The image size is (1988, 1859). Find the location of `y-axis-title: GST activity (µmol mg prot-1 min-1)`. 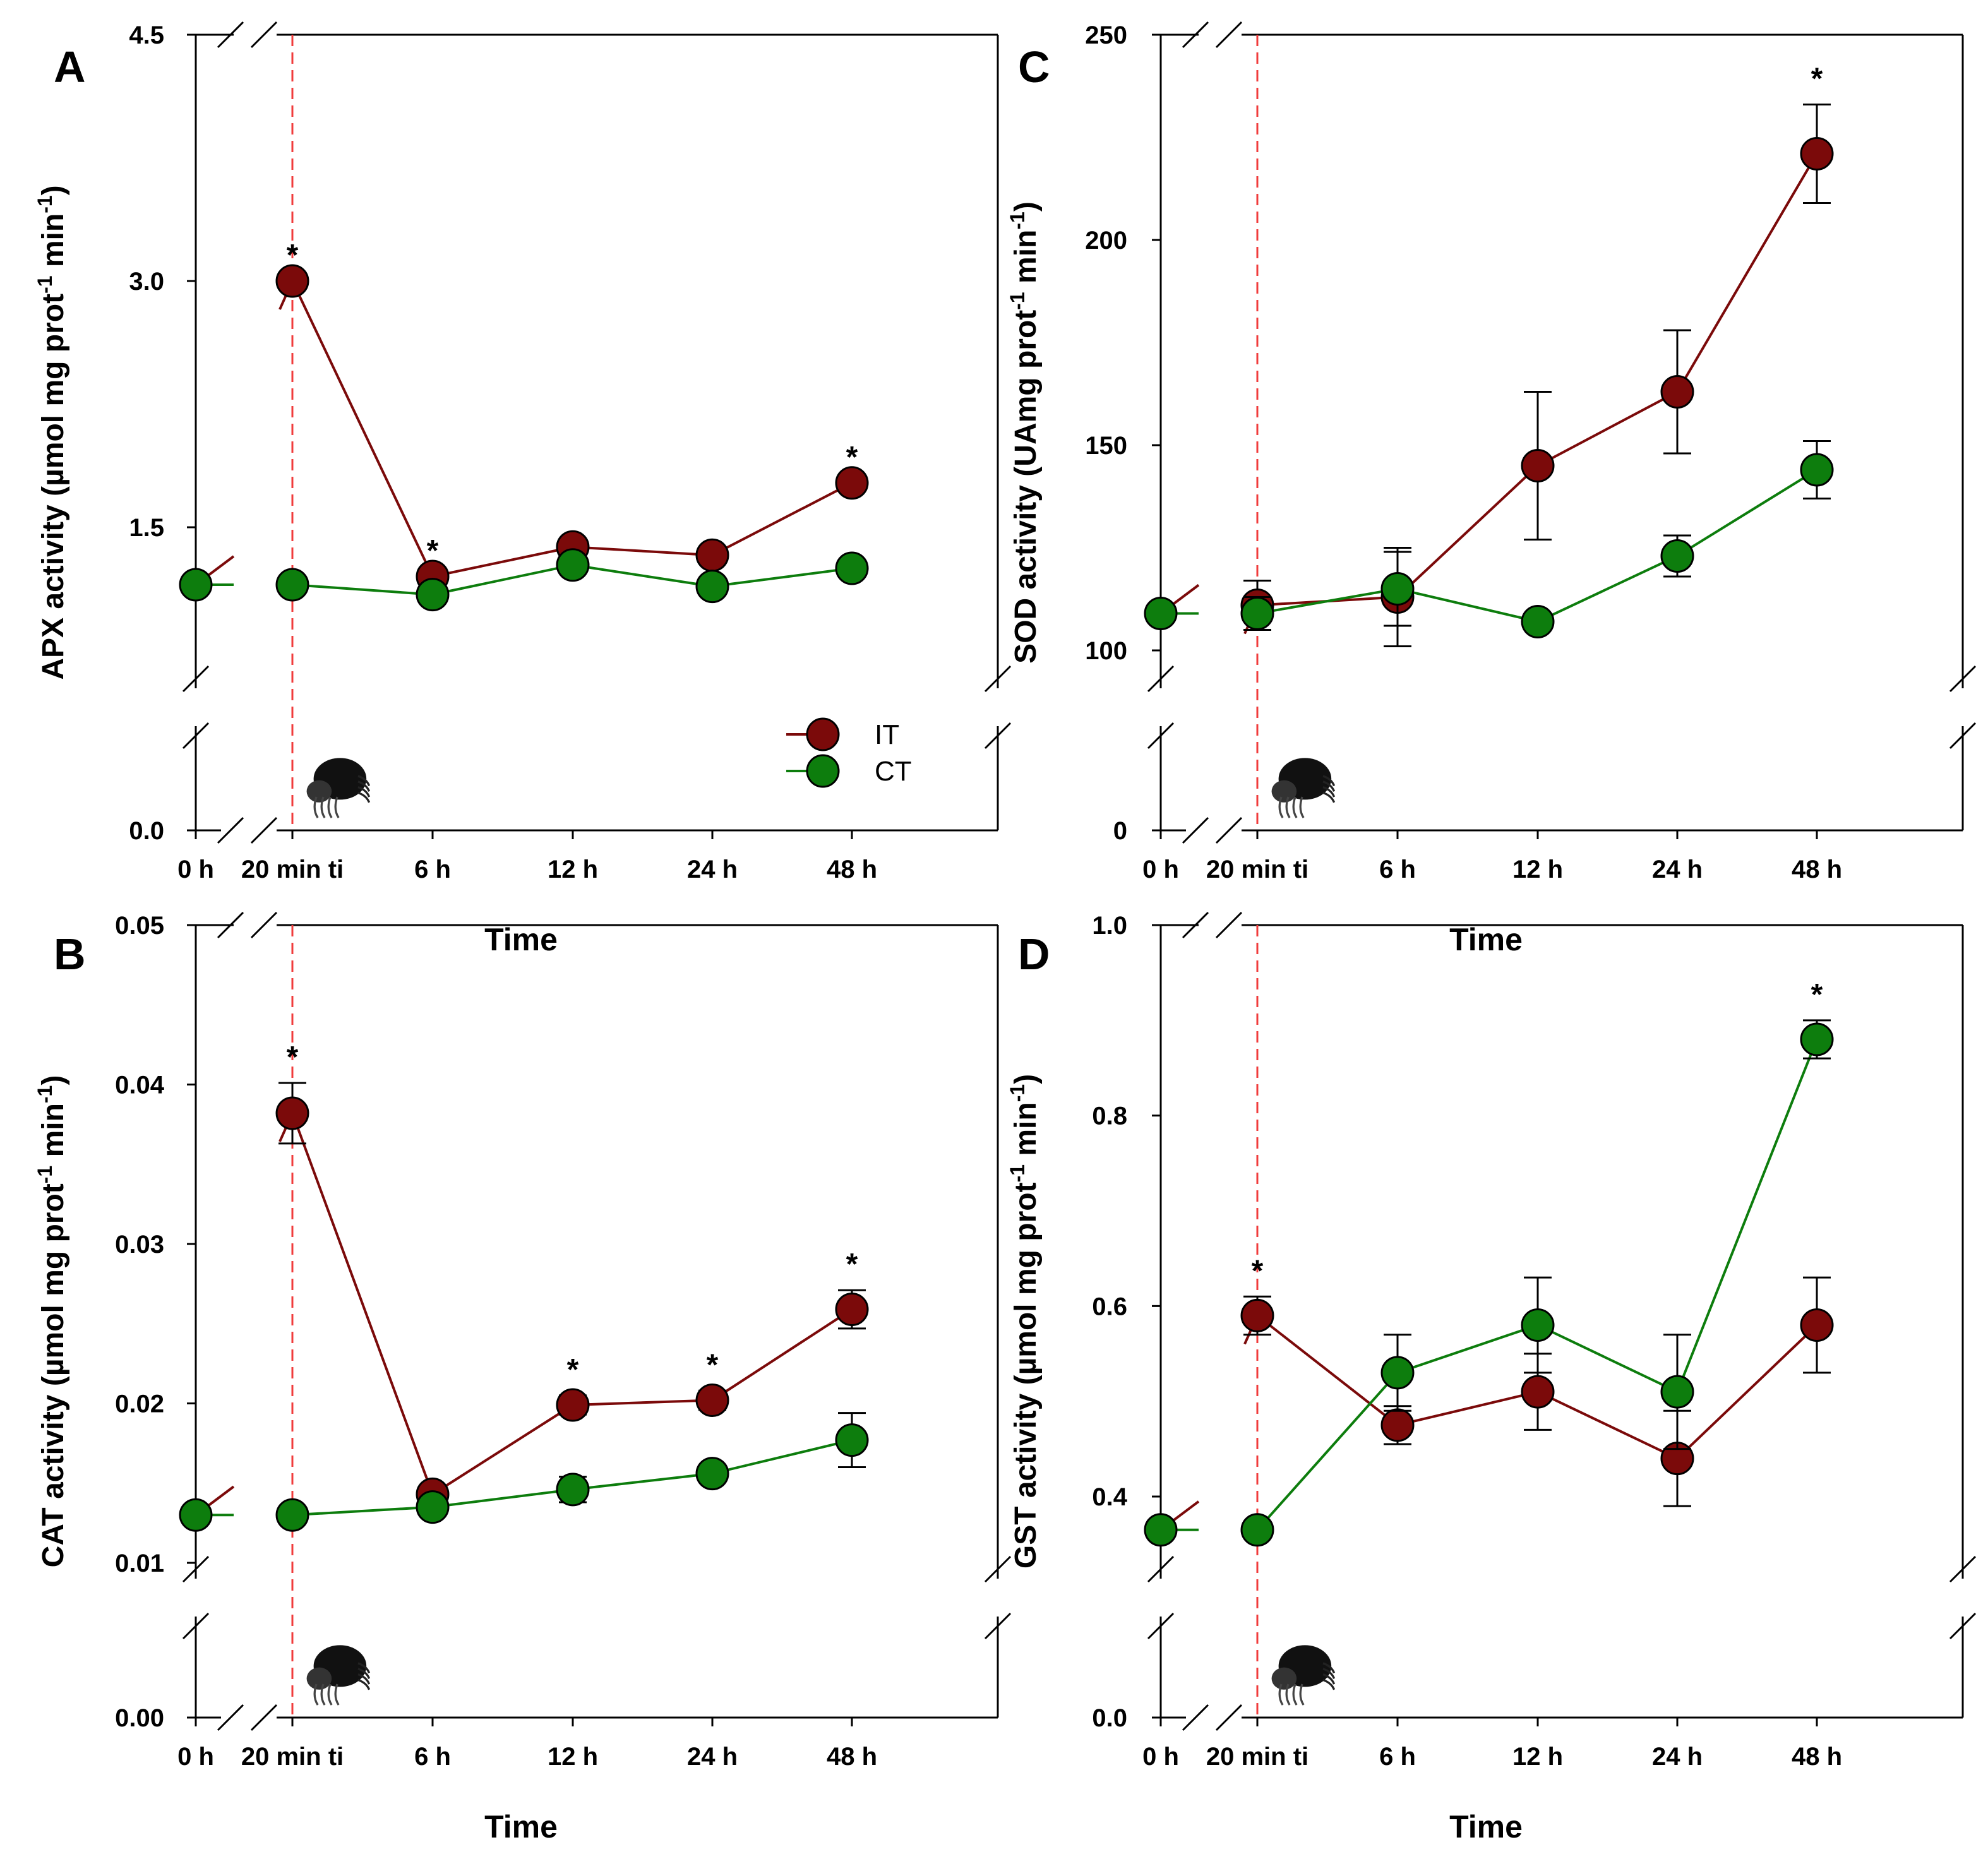

y-axis-title: GST activity (µmol mg prot-1 min-1) is located at coordinates (1024, 1321).